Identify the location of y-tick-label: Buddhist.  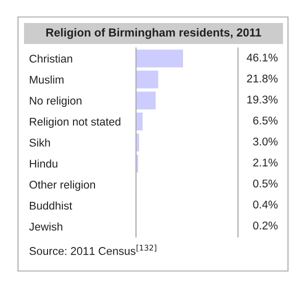
(51, 205).